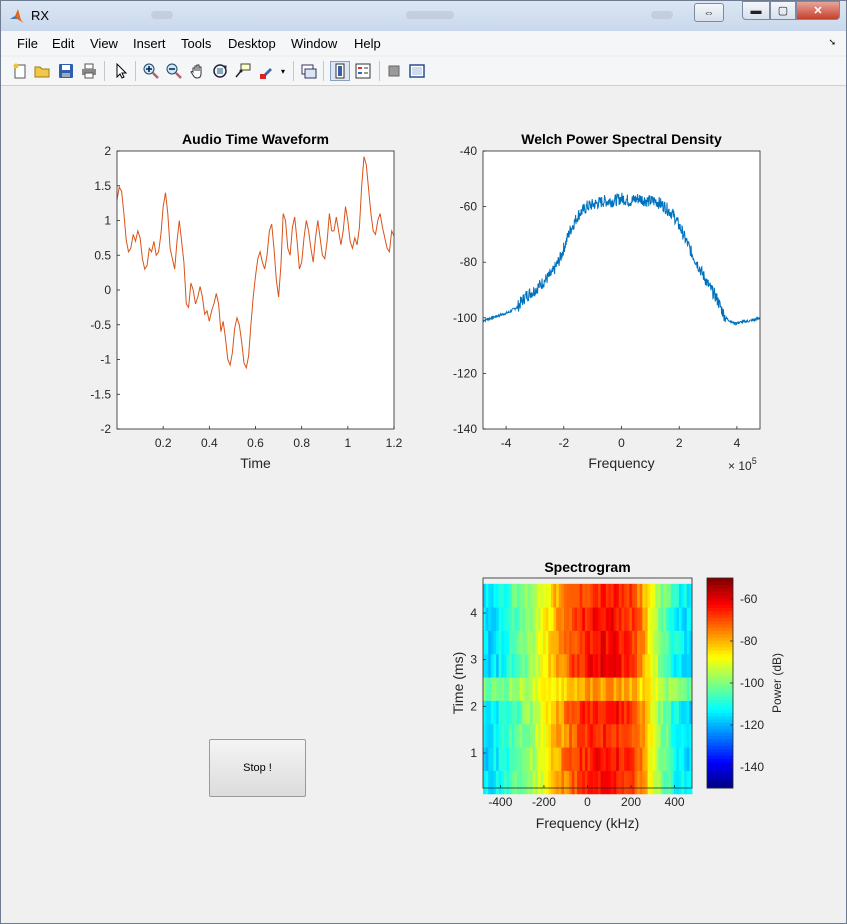  What do you see at coordinates (255, 139) in the screenshot?
I see `waveform-title: Audio Time Waveform` at bounding box center [255, 139].